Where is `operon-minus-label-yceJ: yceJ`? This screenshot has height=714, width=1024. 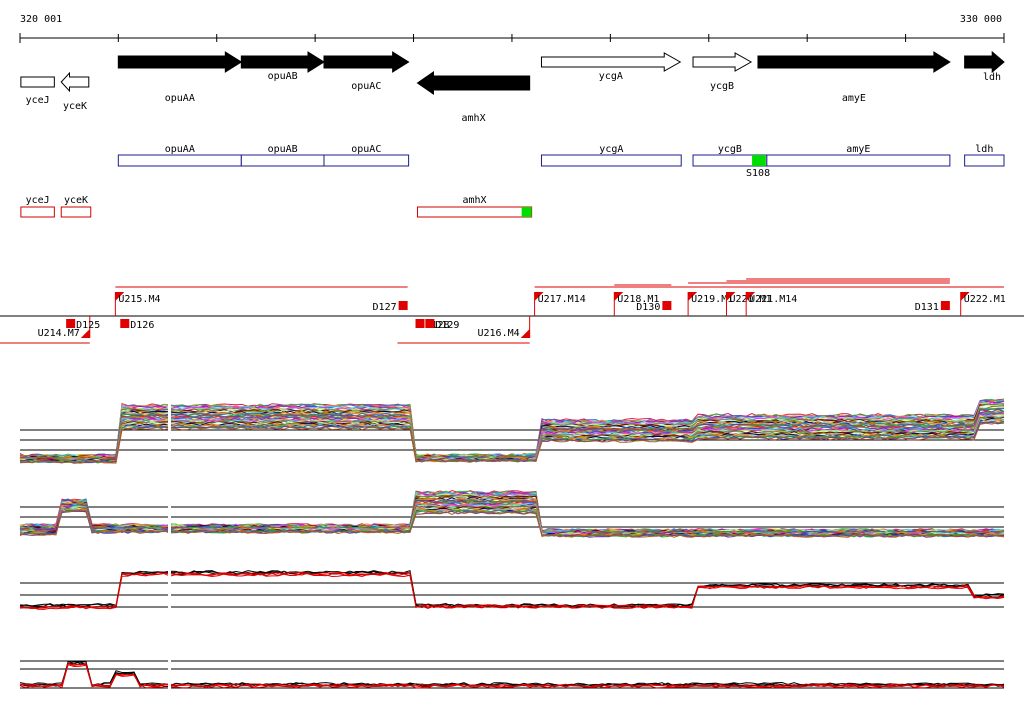 operon-minus-label-yceJ: yceJ is located at coordinates (38, 200).